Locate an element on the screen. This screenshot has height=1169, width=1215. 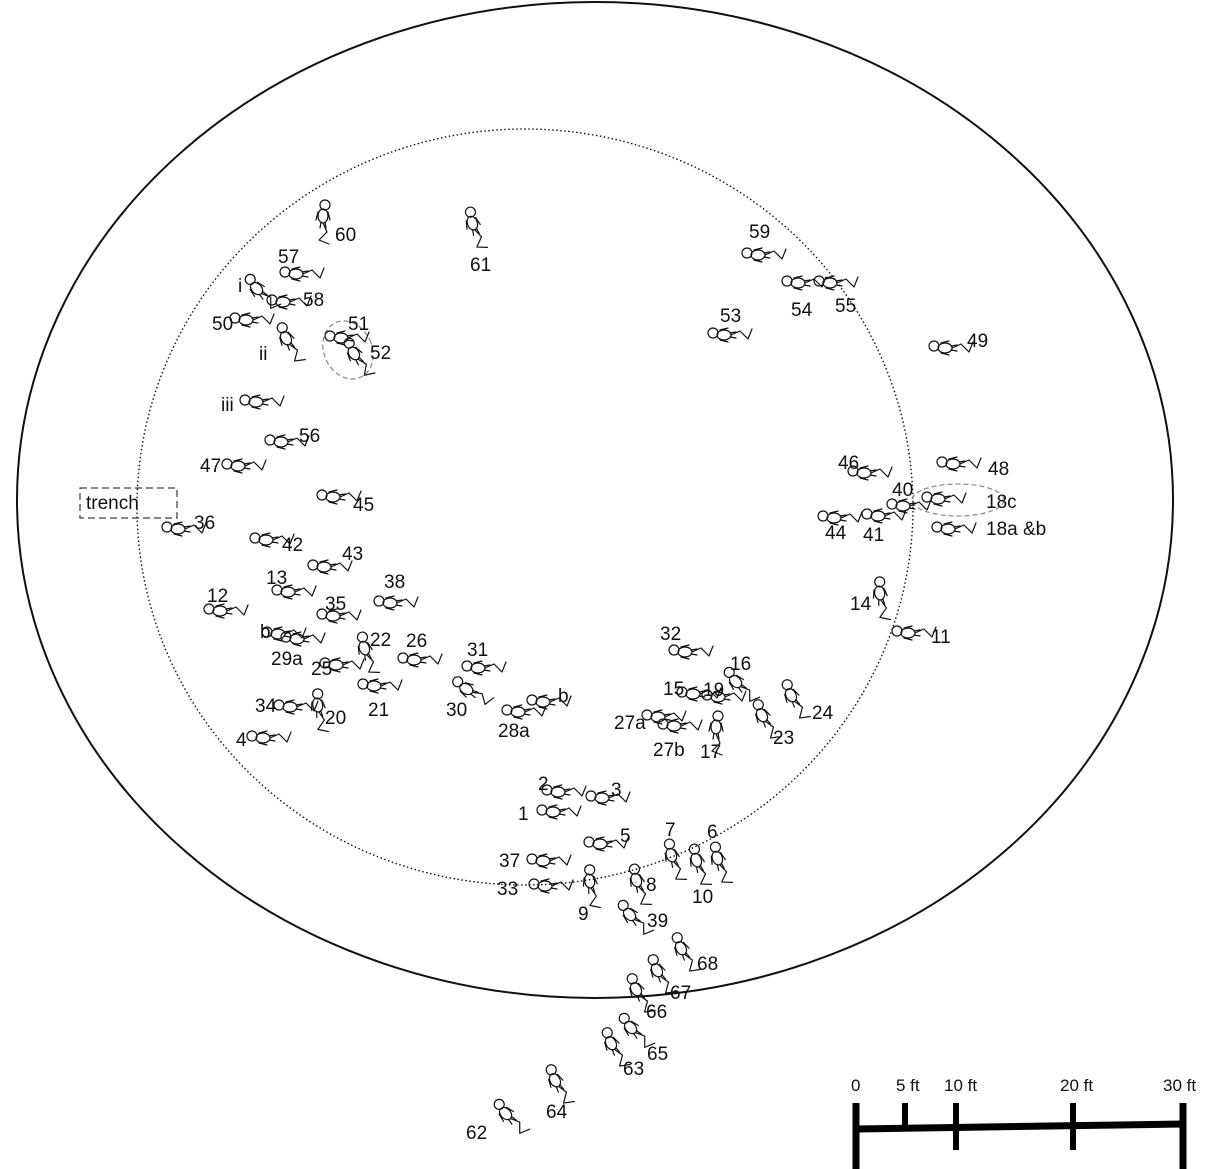
burial-label-33: 33 is located at coordinates (507, 889).